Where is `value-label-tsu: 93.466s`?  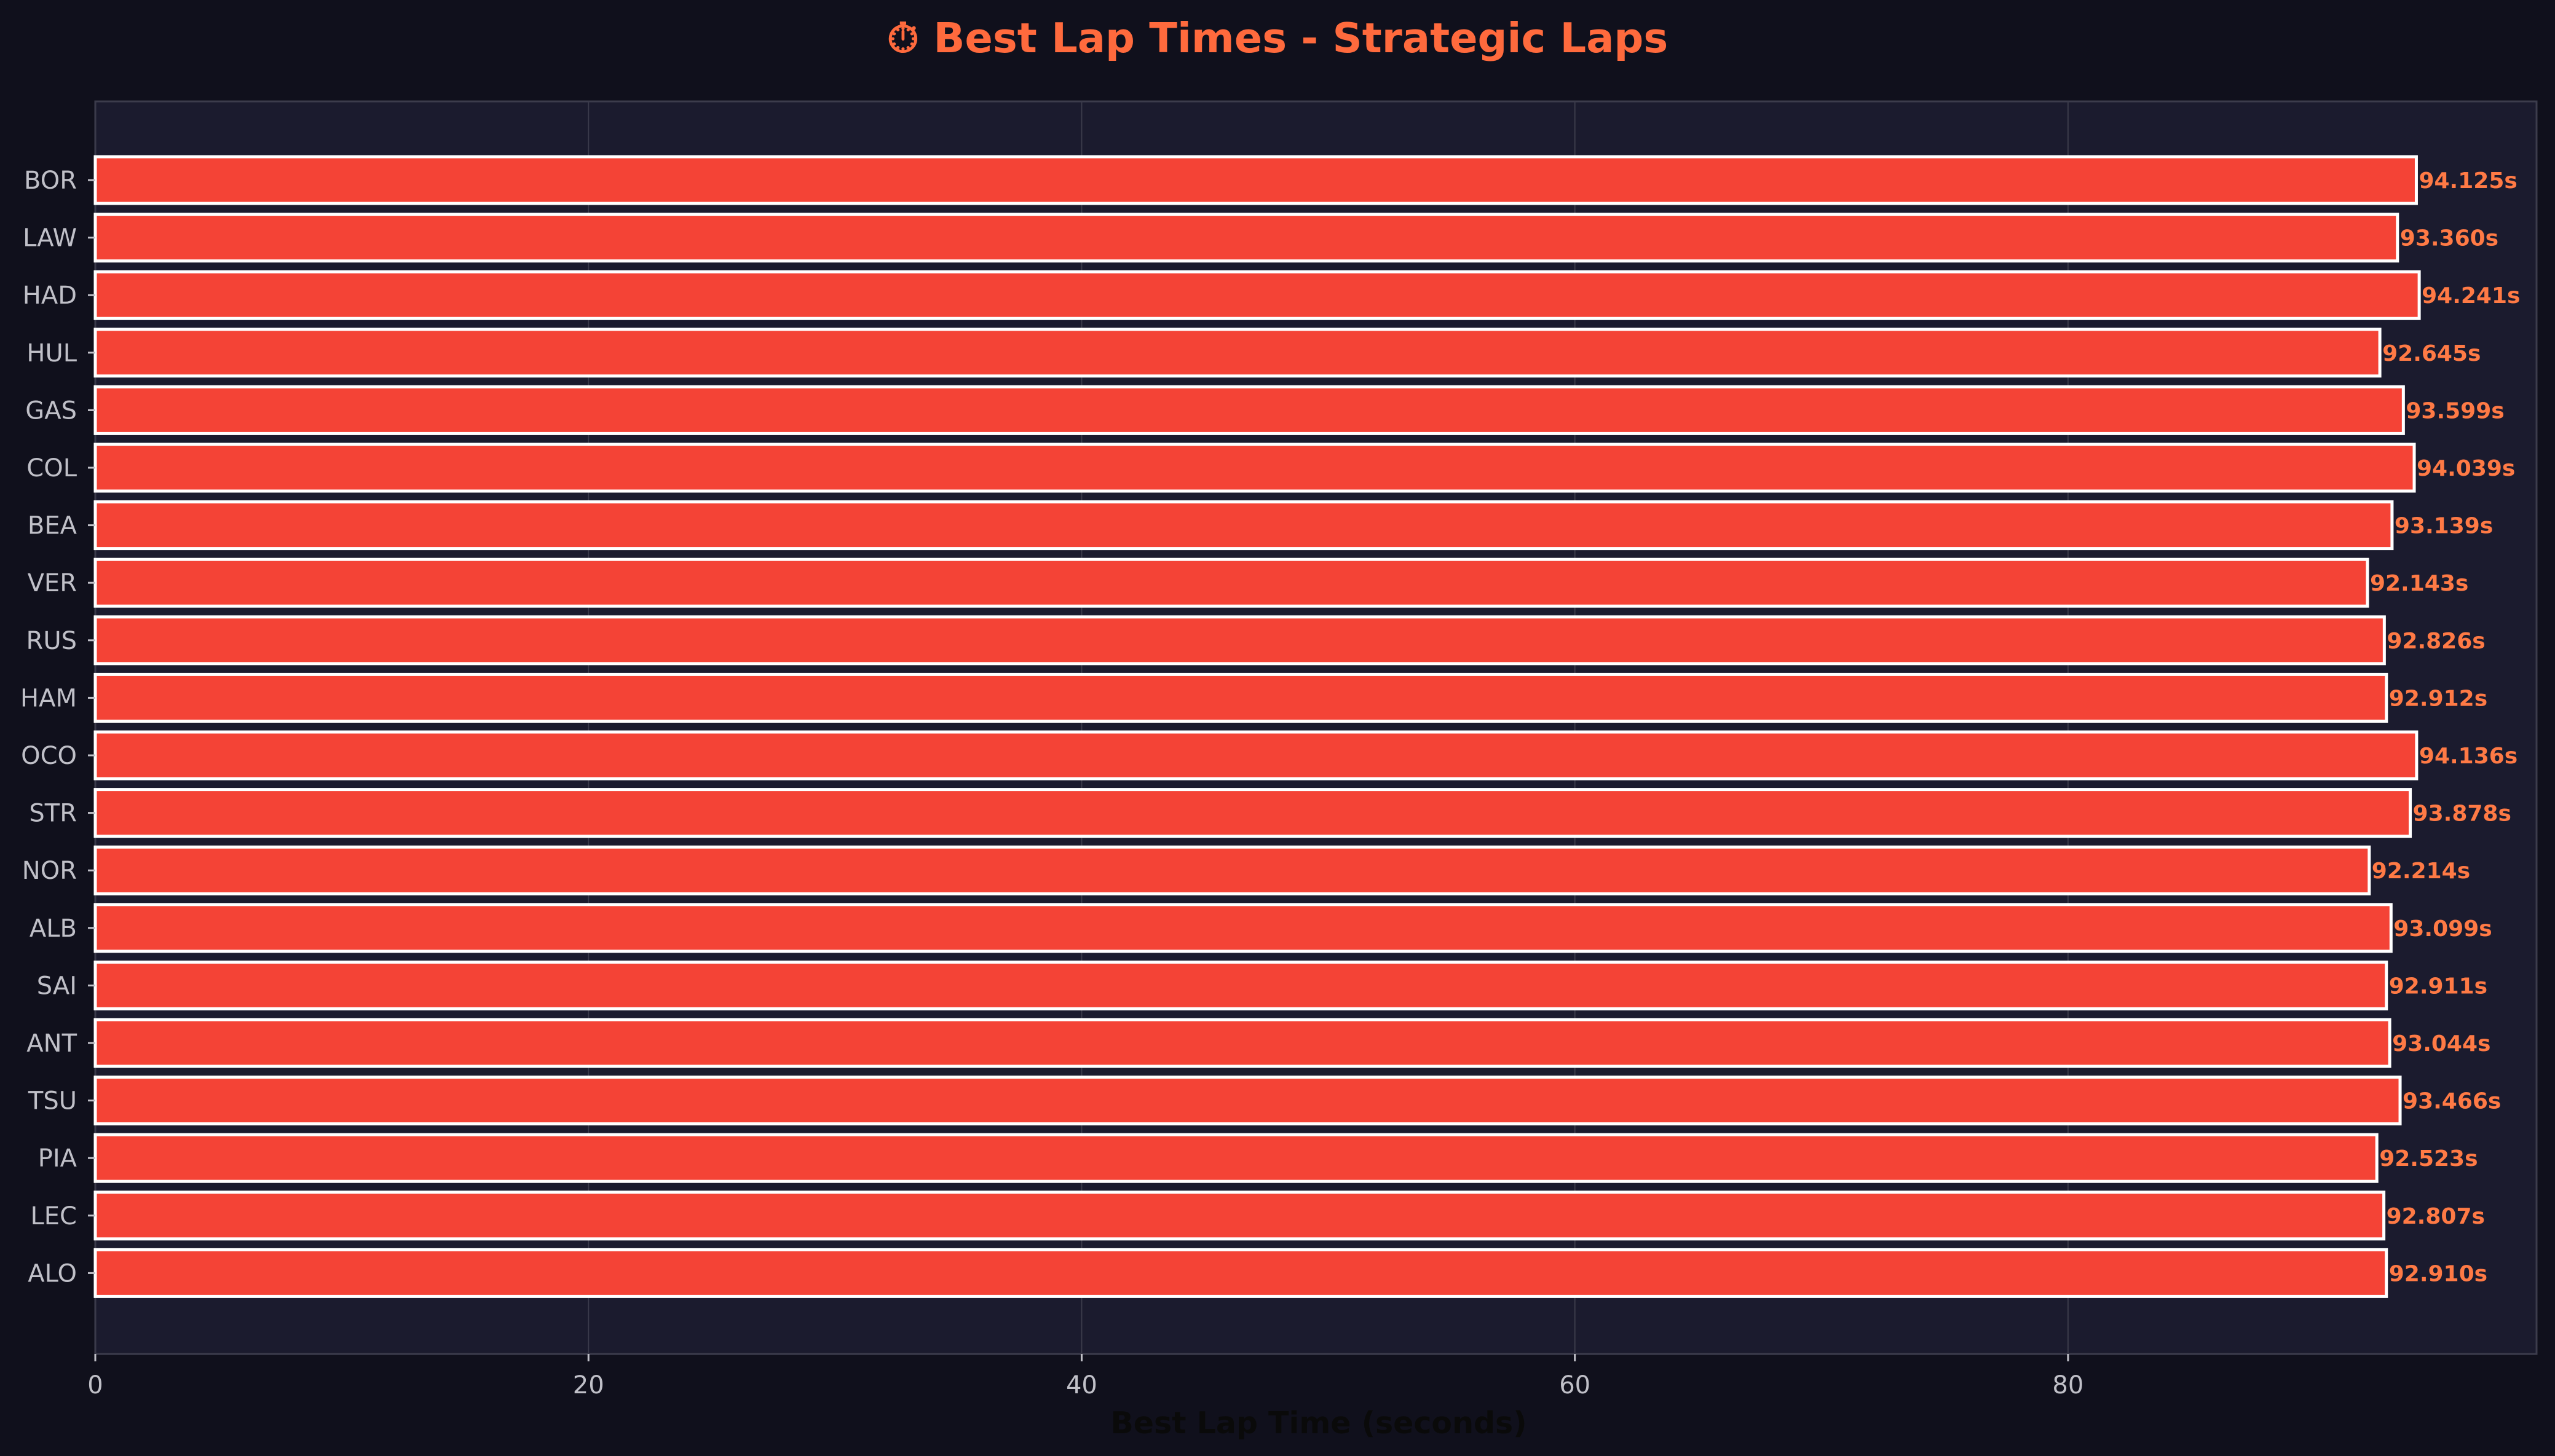 value-label-tsu: 93.466s is located at coordinates (2452, 1101).